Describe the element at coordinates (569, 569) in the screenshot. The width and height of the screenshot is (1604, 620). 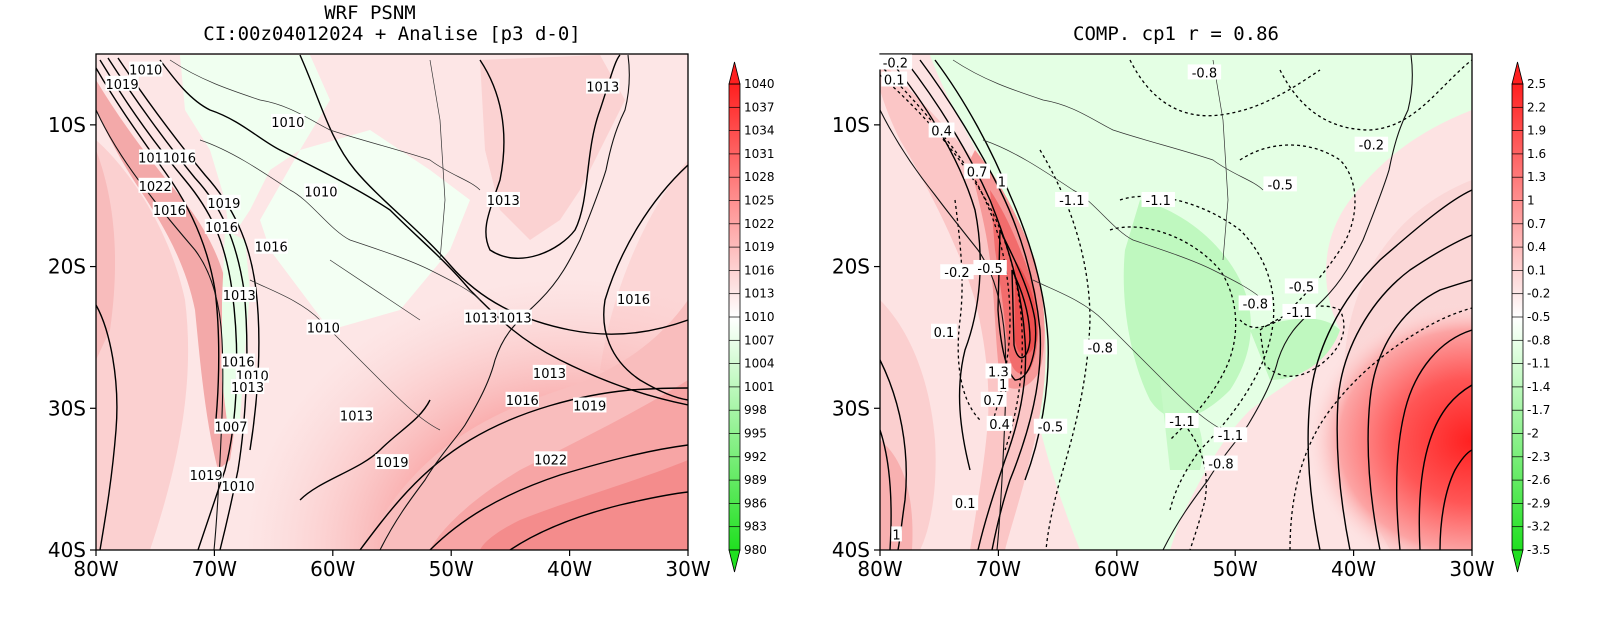
I see `x-tick-label: 40W` at that location.